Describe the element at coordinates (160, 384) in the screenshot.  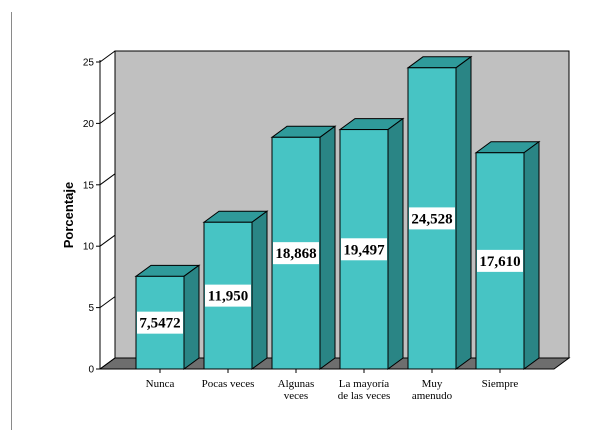
I see `x-tick-label: Nunca` at that location.